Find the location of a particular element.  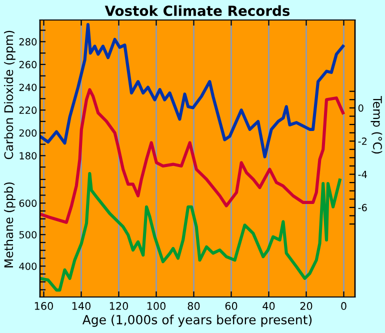

y2-tick-label: -6 is located at coordinates (362, 208).